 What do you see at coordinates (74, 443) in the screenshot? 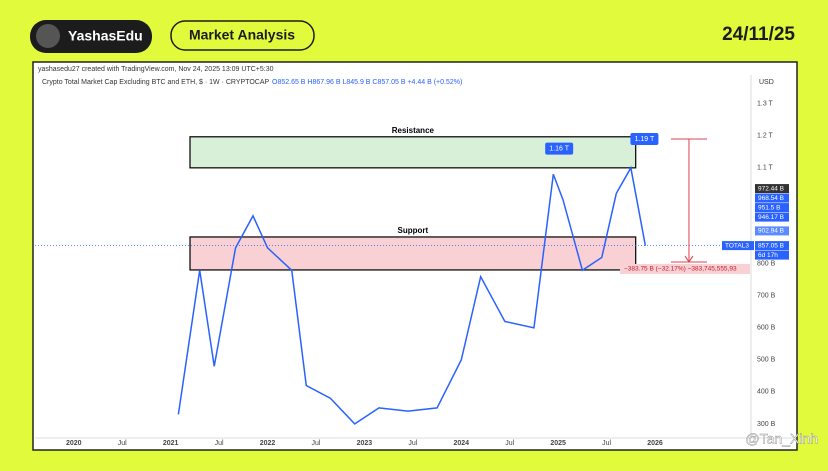
I see `x-tick-label: 2020` at bounding box center [74, 443].